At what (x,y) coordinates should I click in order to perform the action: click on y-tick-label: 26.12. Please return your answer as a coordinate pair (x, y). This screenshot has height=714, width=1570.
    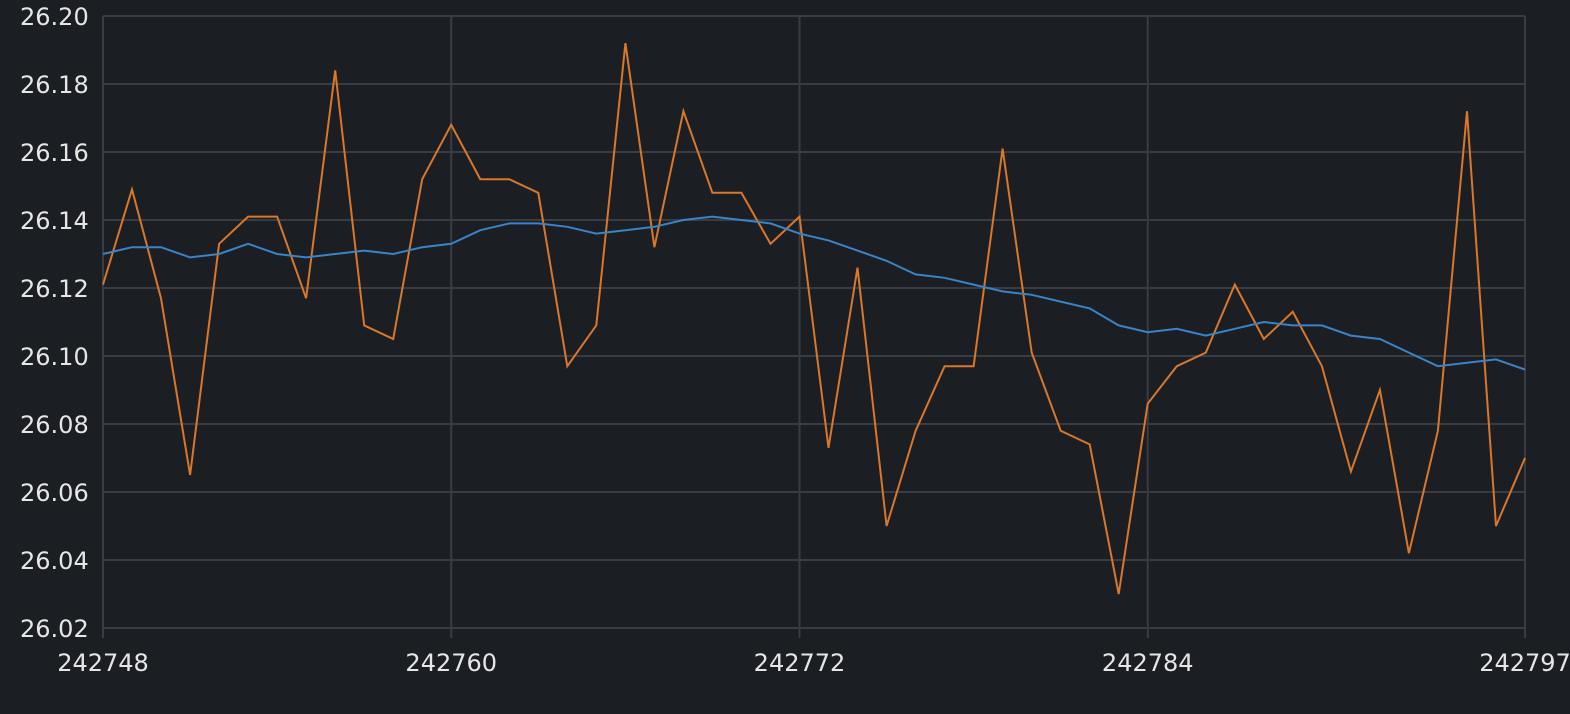
    Looking at the image, I should click on (54, 289).